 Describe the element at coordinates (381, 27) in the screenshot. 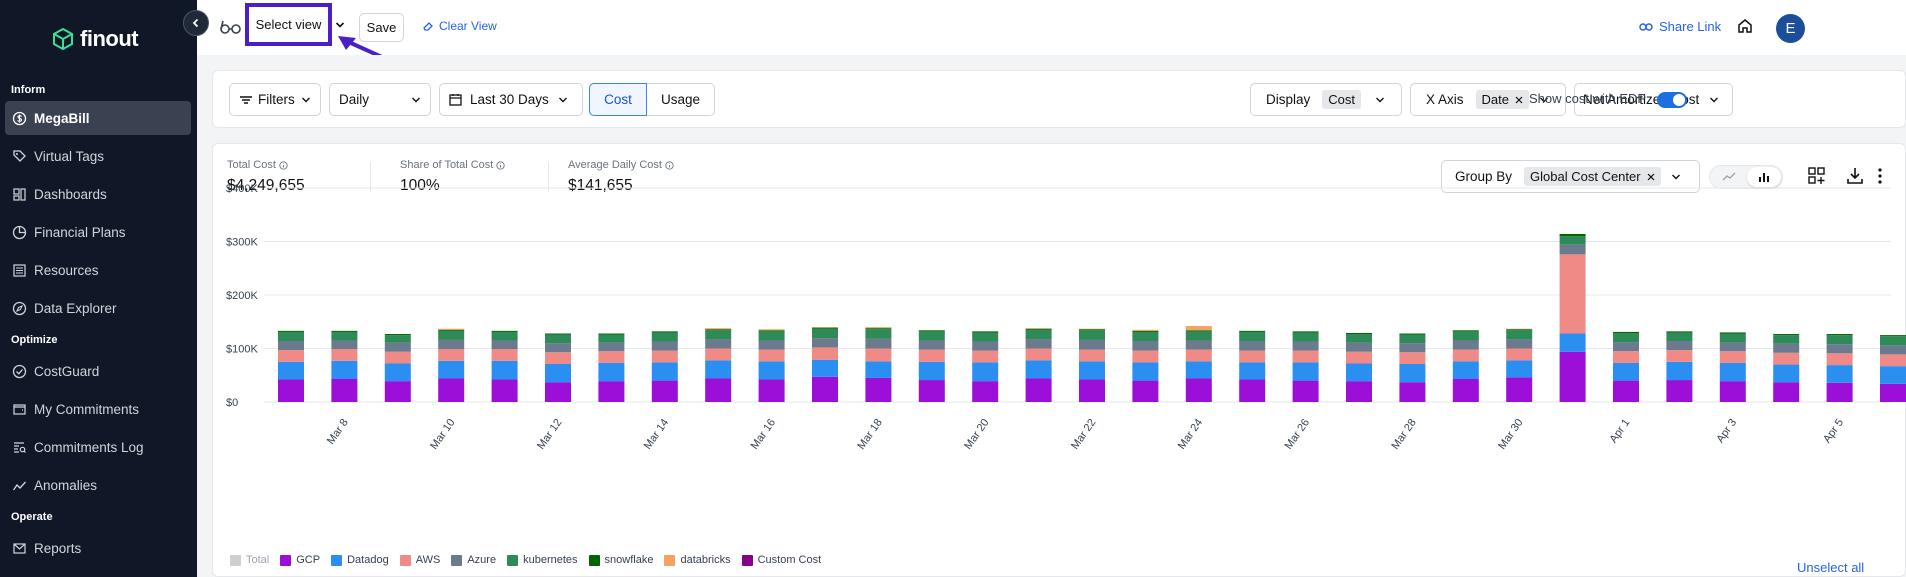

I see `save-button: Save` at that location.